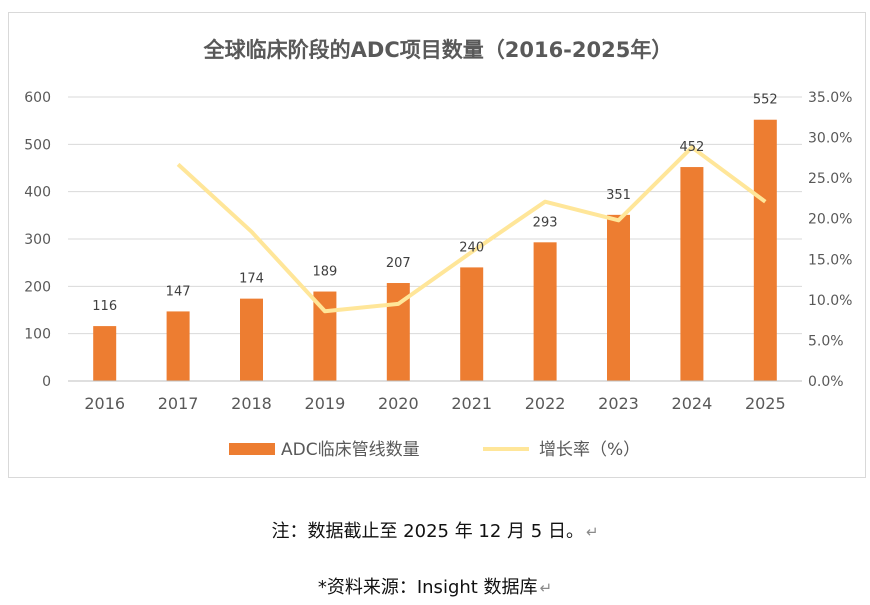  Describe the element at coordinates (178, 291) in the screenshot. I see `data-label: 147` at that location.